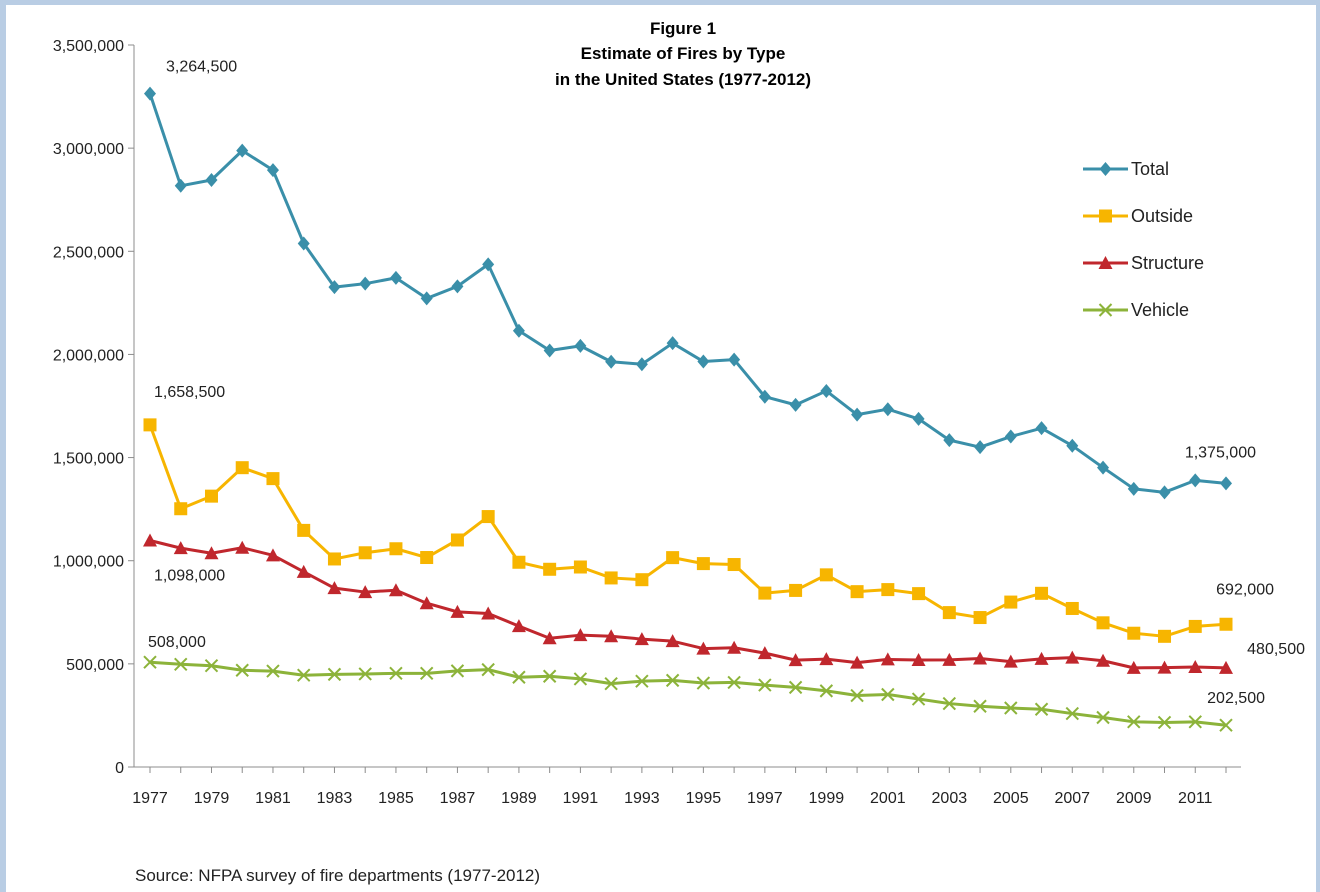  Describe the element at coordinates (3, 446) in the screenshot. I see `frame-border-left` at that location.